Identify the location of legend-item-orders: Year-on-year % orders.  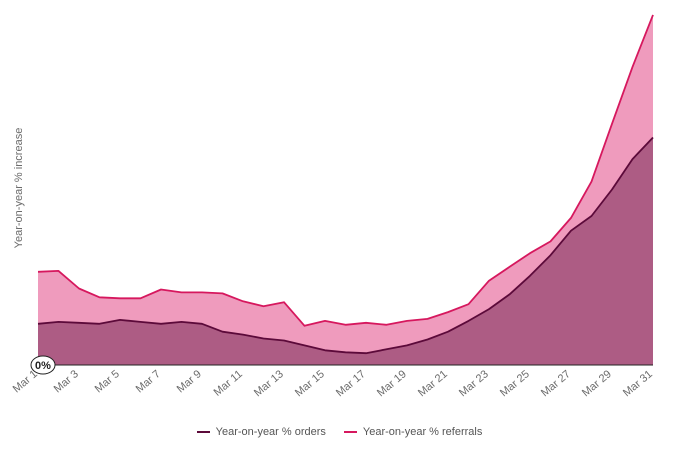
(261, 432).